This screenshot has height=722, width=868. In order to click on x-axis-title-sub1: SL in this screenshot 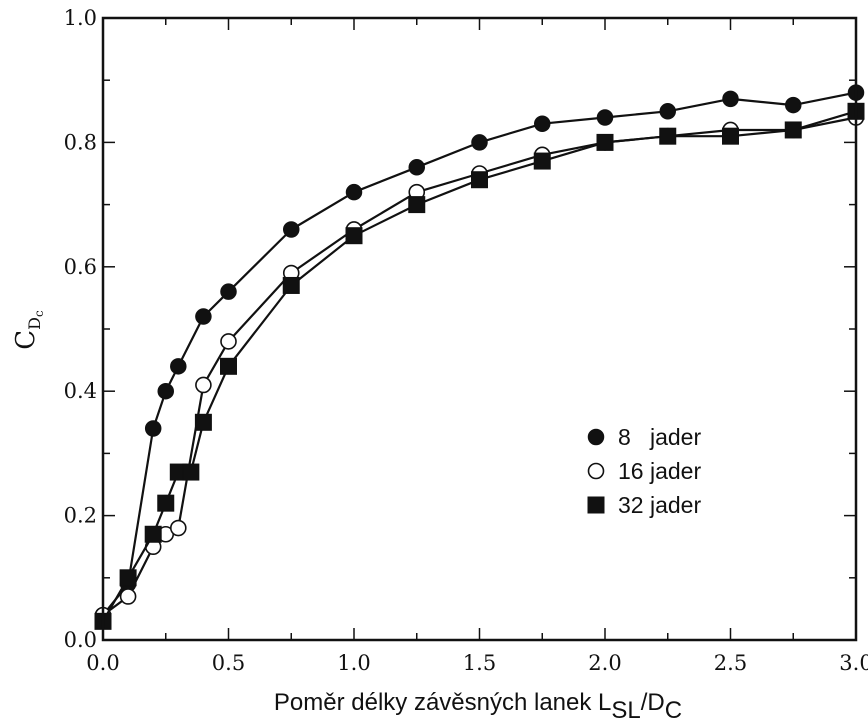, I will do `click(625, 709)`.